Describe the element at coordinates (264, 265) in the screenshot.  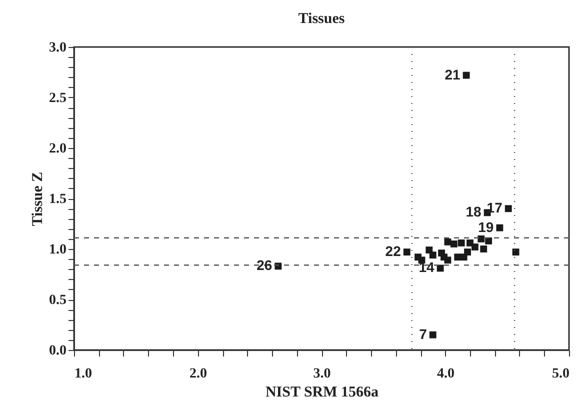
I see `annotation: 26` at that location.